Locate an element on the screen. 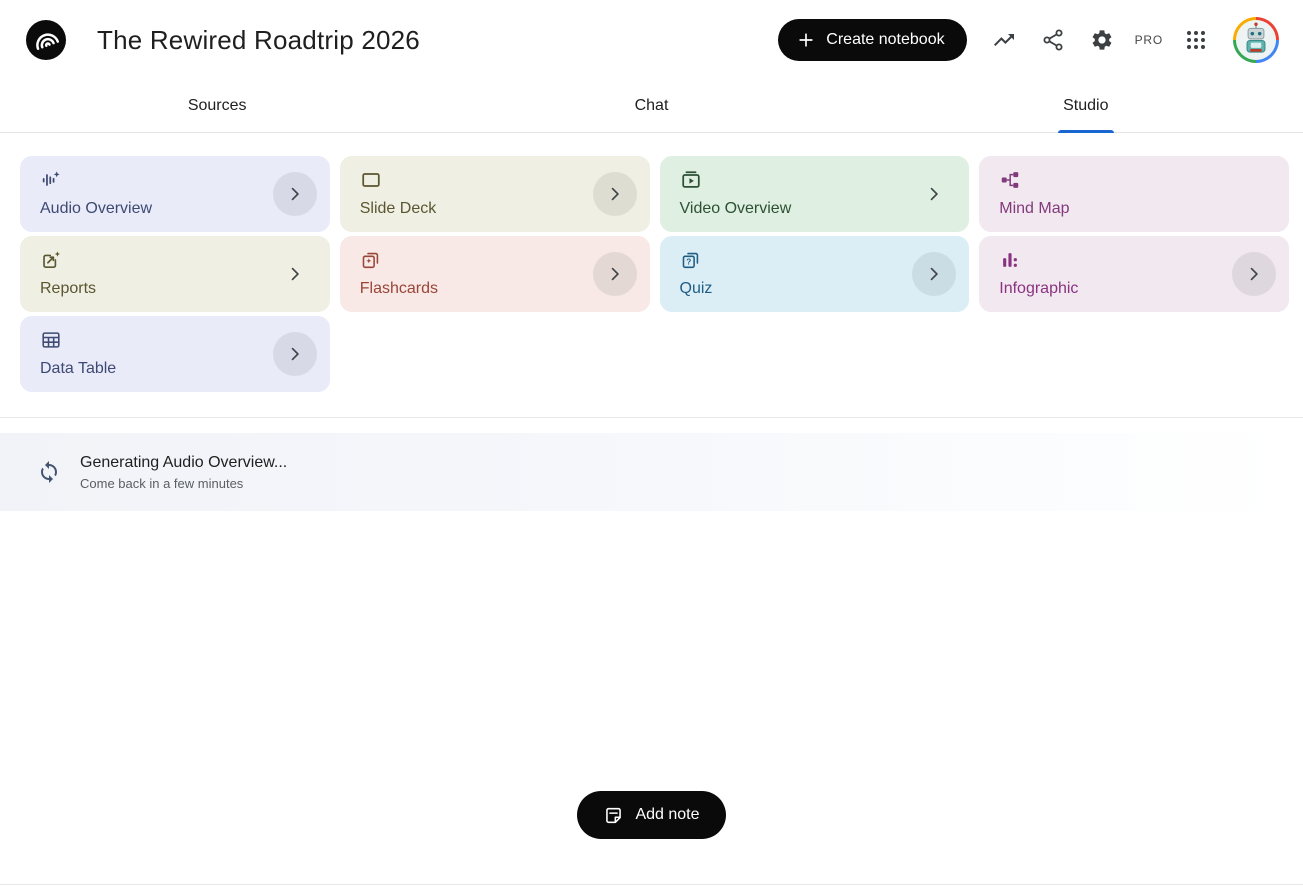 The height and width of the screenshot is (887, 1303). tab-chat: Chat is located at coordinates (651, 106).